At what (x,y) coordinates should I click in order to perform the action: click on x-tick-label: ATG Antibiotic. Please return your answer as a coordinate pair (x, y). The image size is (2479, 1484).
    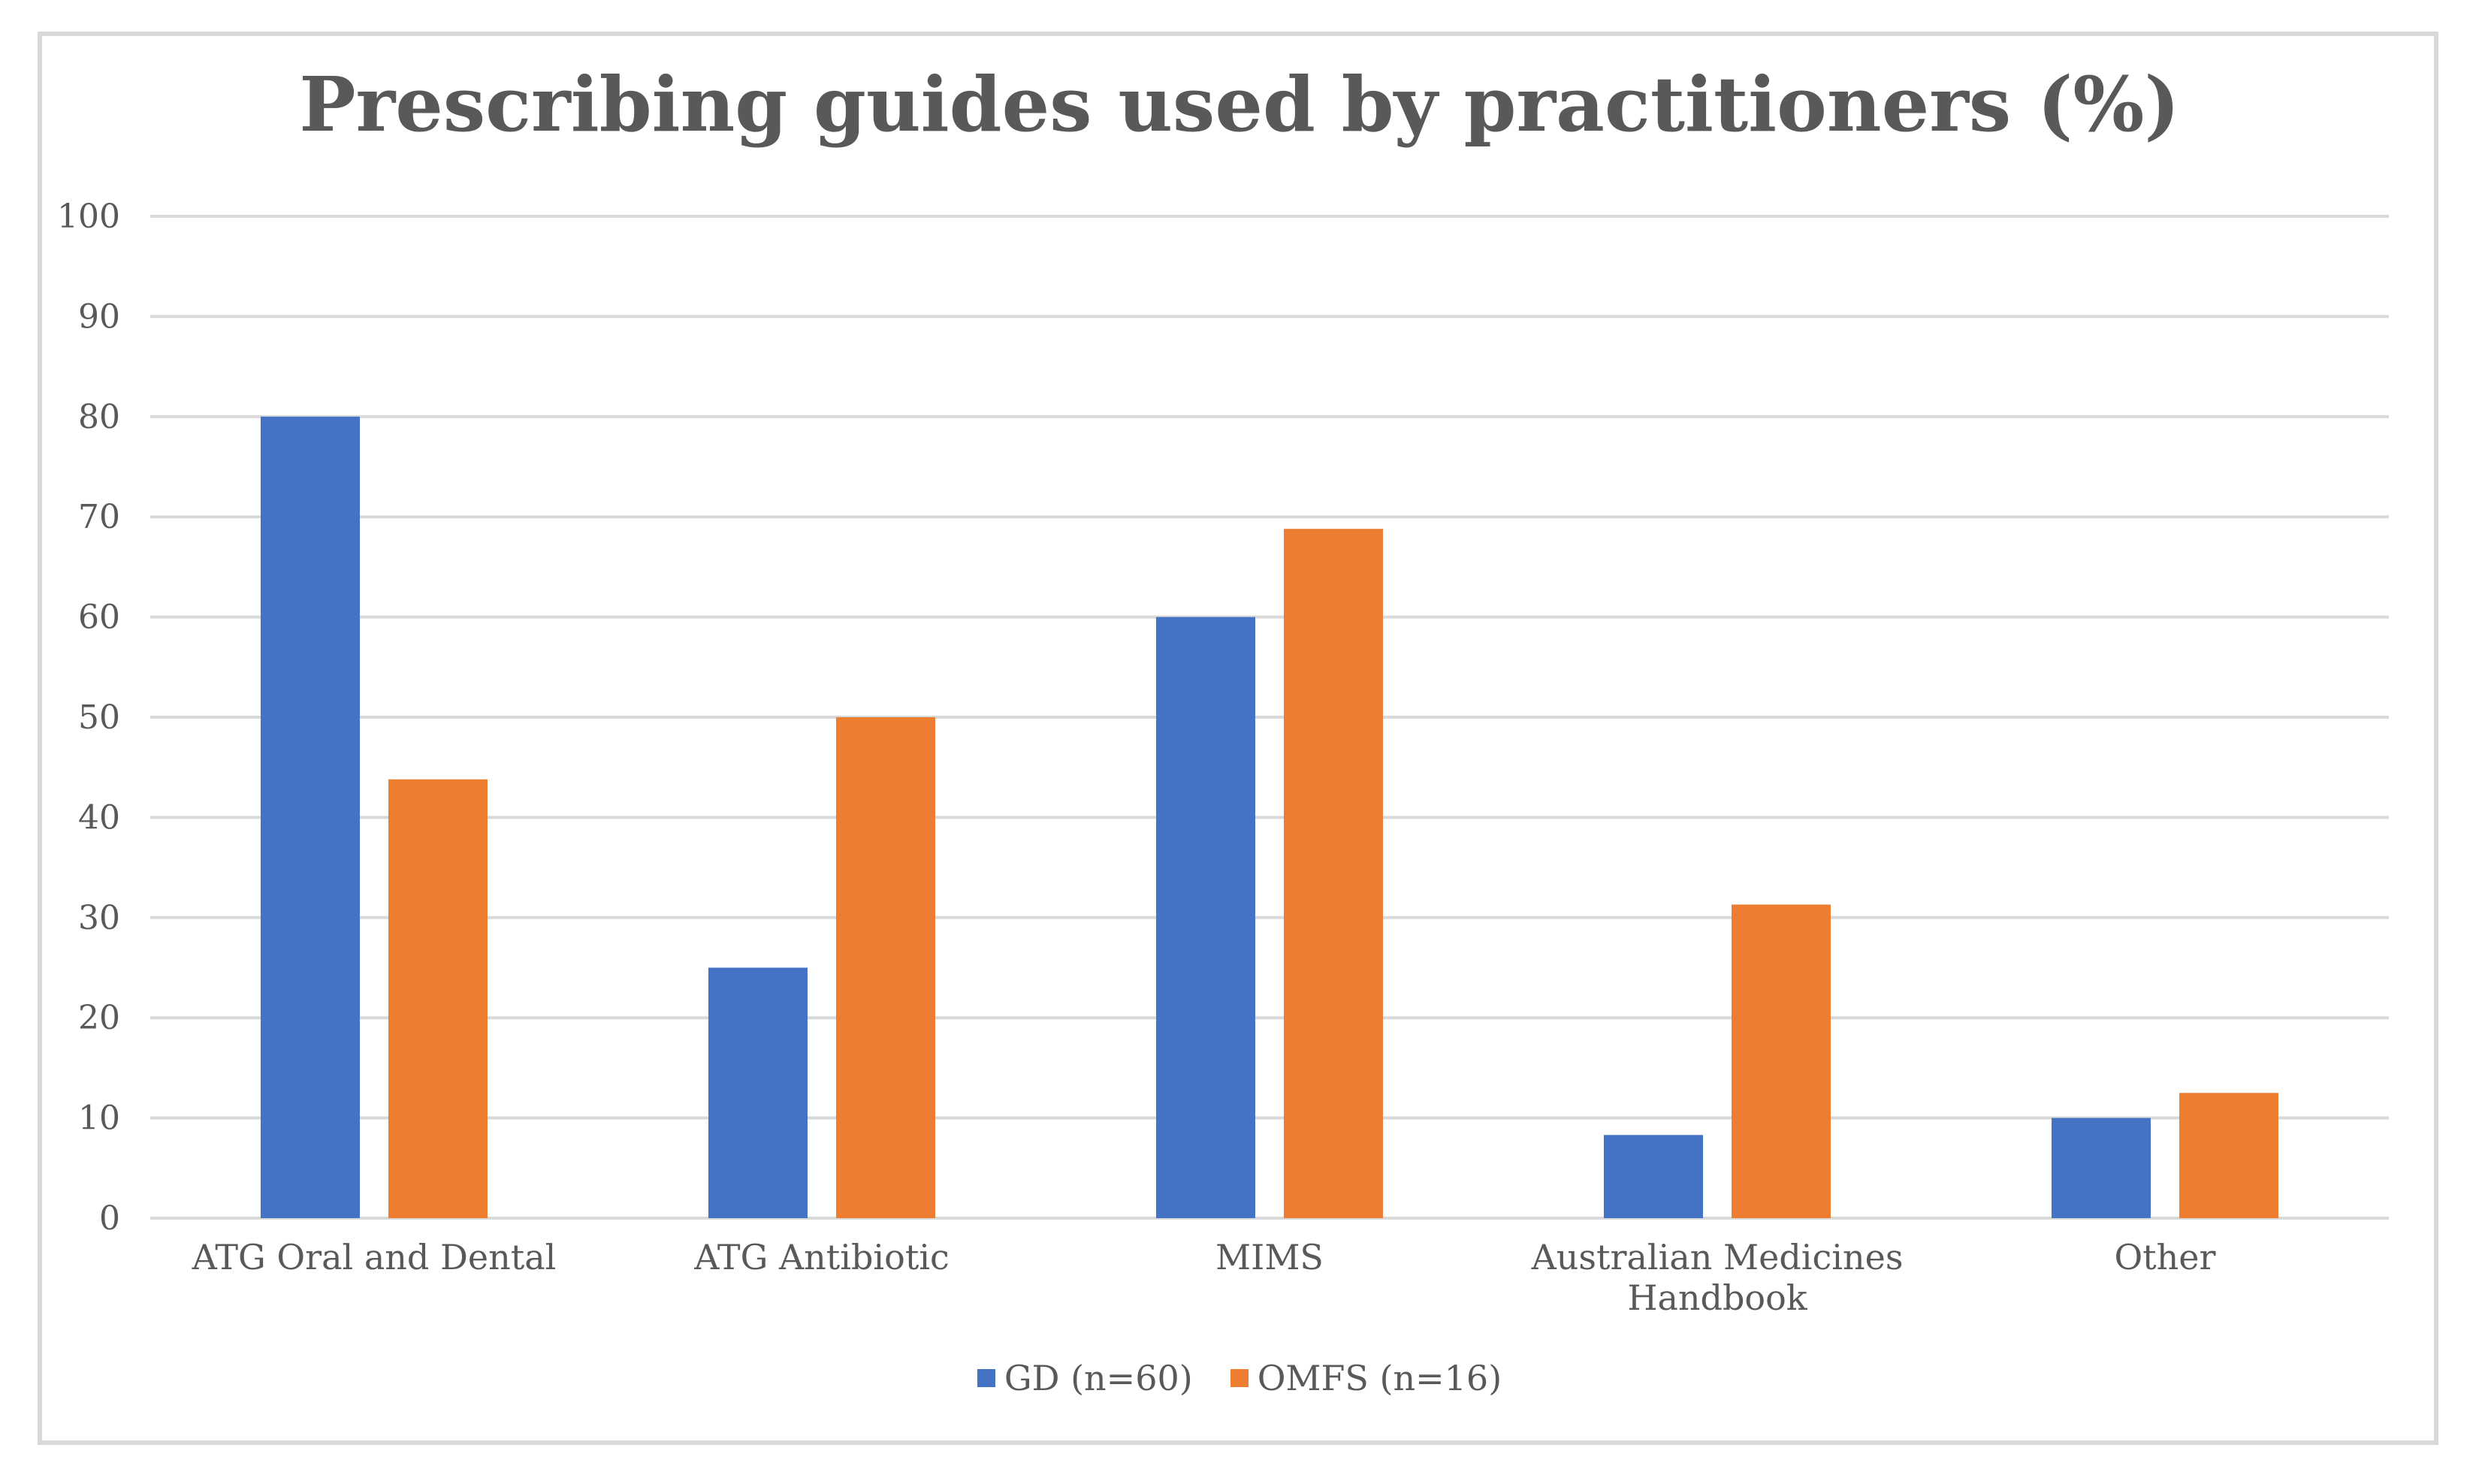
    Looking at the image, I should click on (821, 1257).